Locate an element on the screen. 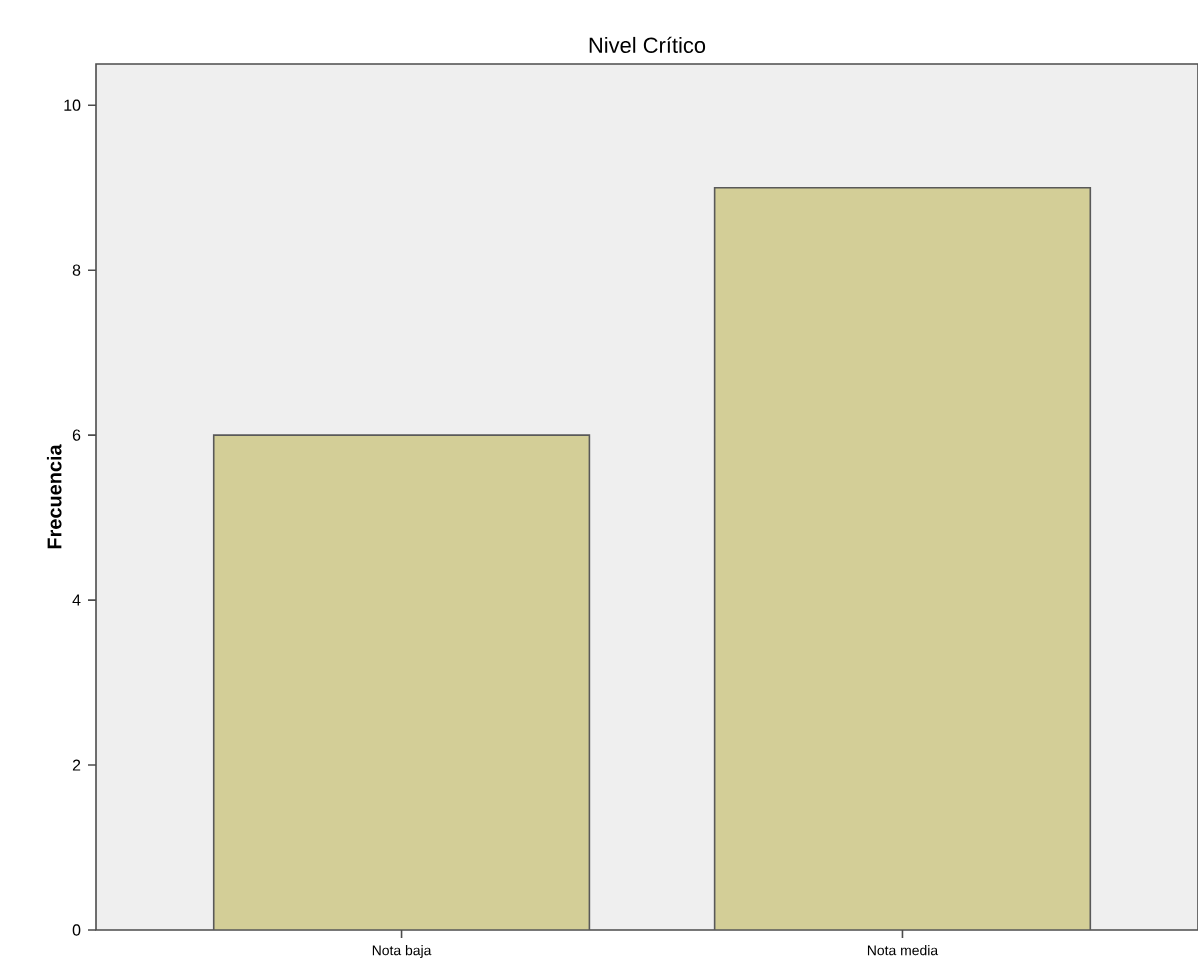 Image resolution: width=1198 pixels, height=968 pixels. y-axis-title: Frecuencia is located at coordinates (54, 496).